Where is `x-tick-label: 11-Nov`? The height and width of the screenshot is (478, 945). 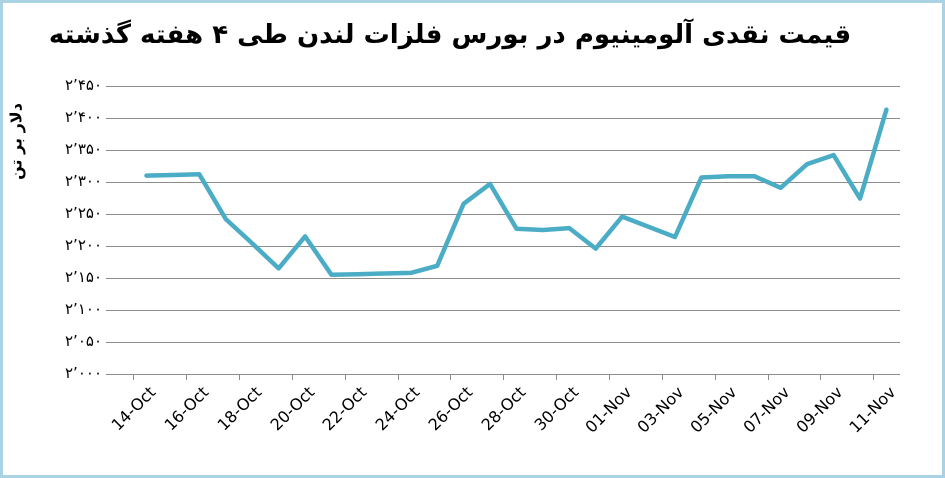 x-tick-label: 11-Nov is located at coordinates (872, 409).